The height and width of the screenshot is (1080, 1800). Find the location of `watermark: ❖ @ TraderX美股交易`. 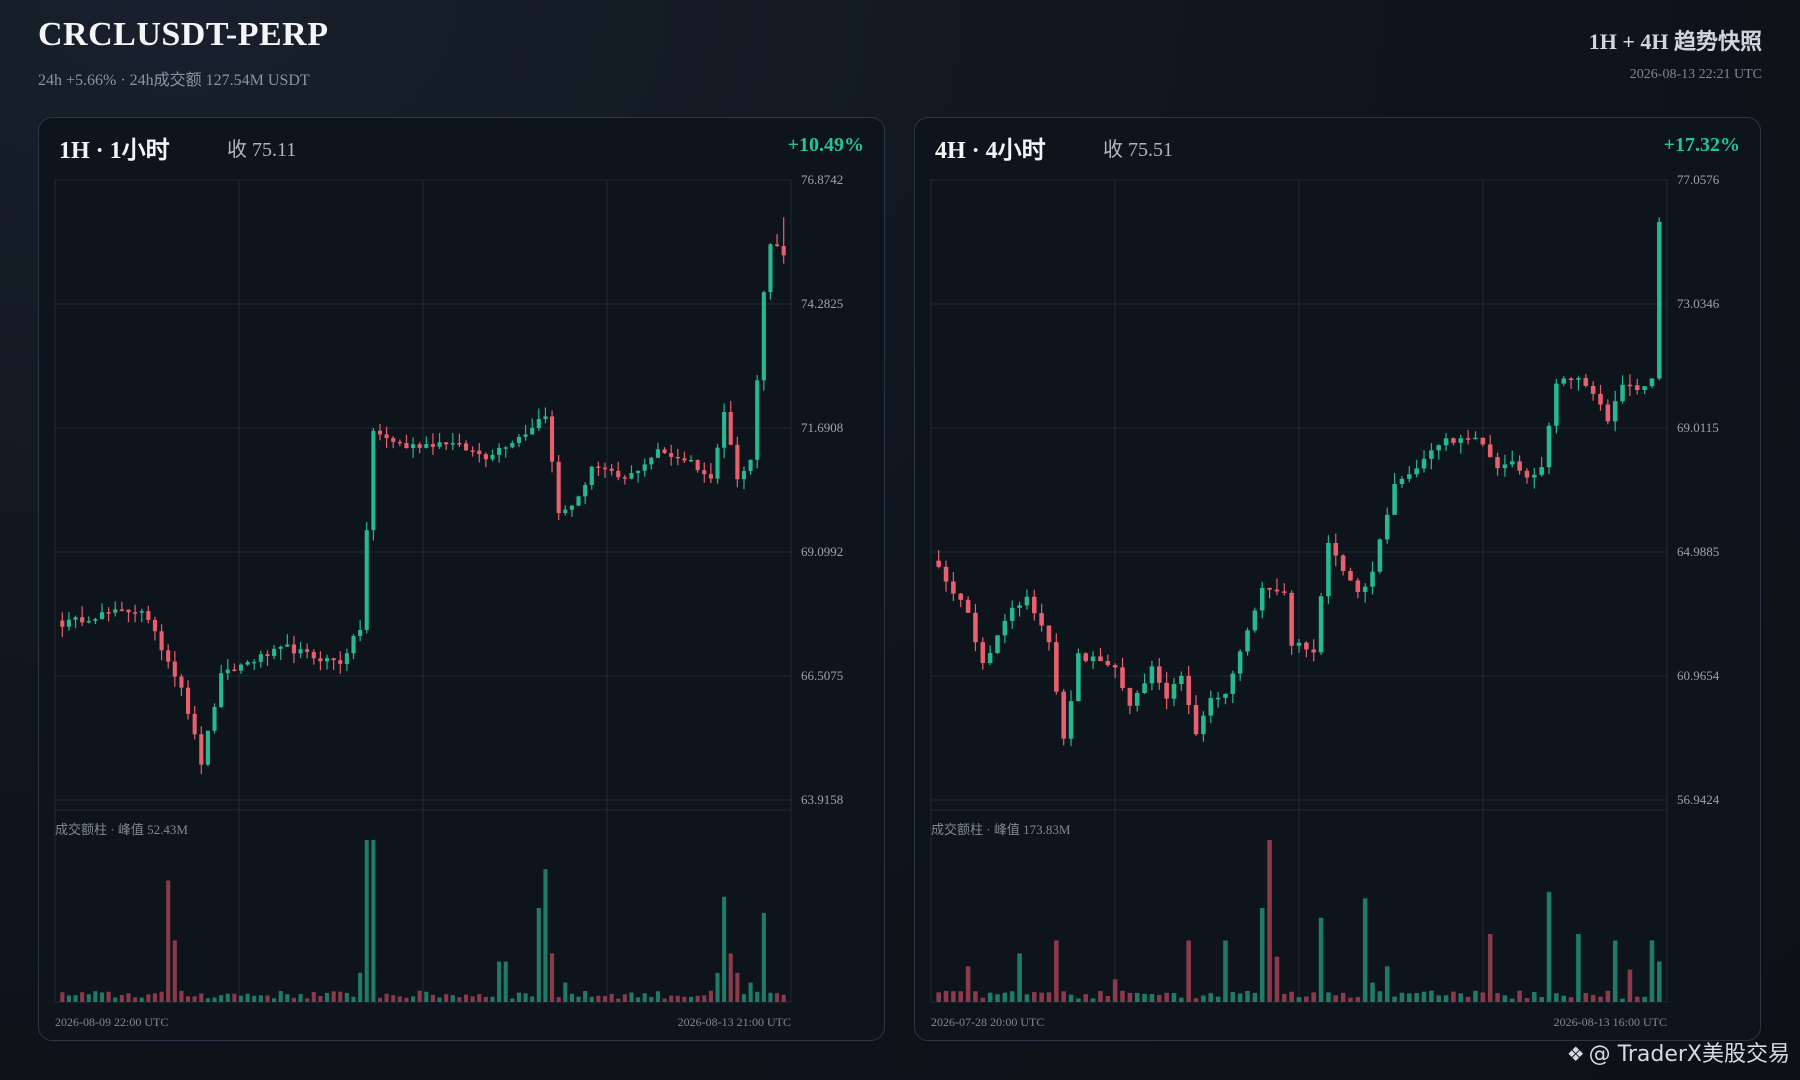

watermark: ❖ @ TraderX美股交易 is located at coordinates (1678, 1052).